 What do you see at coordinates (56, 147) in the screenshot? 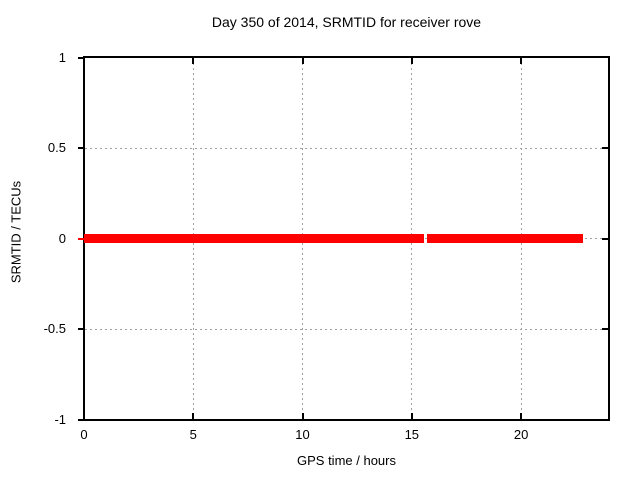
I see `y-tick-label: 0.5` at bounding box center [56, 147].